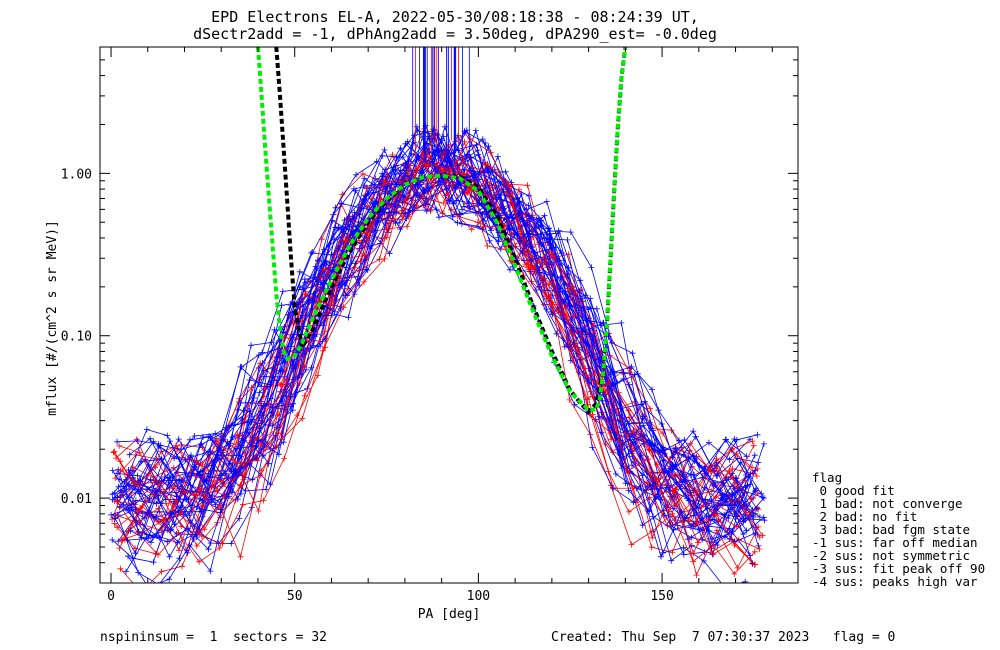 The width and height of the screenshot is (1000, 650). What do you see at coordinates (661, 596) in the screenshot?
I see `x-tick-label: 150` at bounding box center [661, 596].